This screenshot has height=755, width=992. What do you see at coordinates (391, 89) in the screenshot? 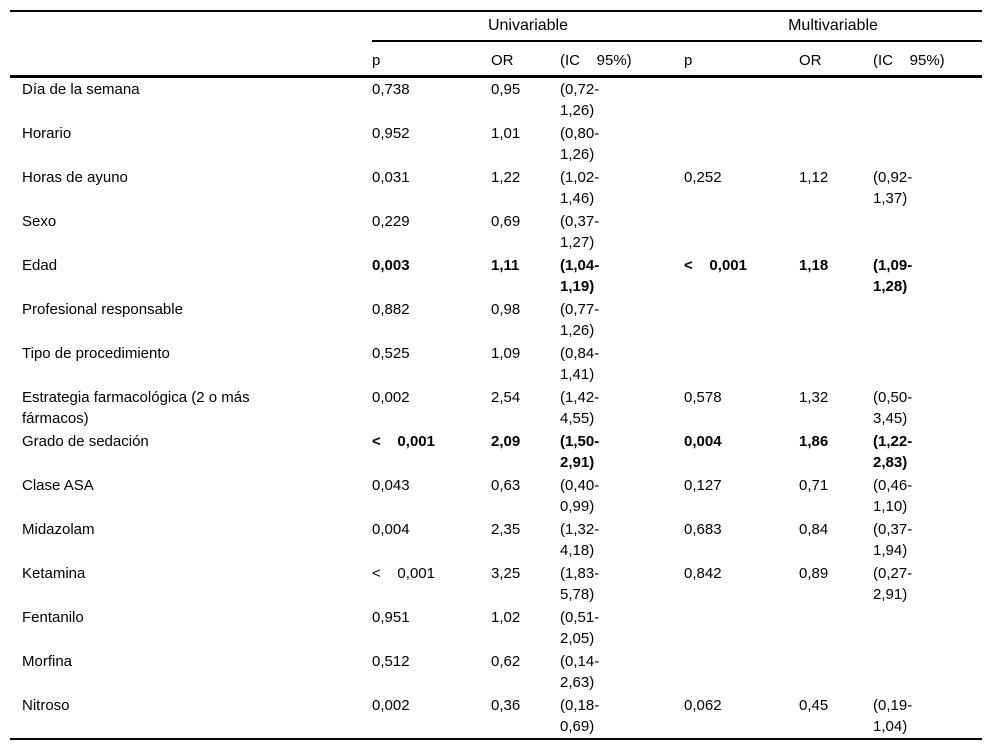
I see `cell-univariable-p: 0,738` at bounding box center [391, 89].